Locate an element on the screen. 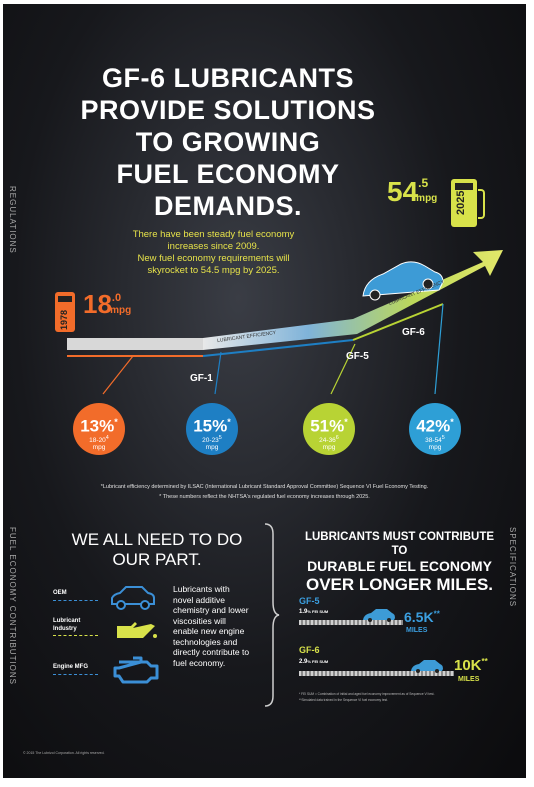 The image size is (534, 787). oil-can-icon is located at coordinates (137, 630).